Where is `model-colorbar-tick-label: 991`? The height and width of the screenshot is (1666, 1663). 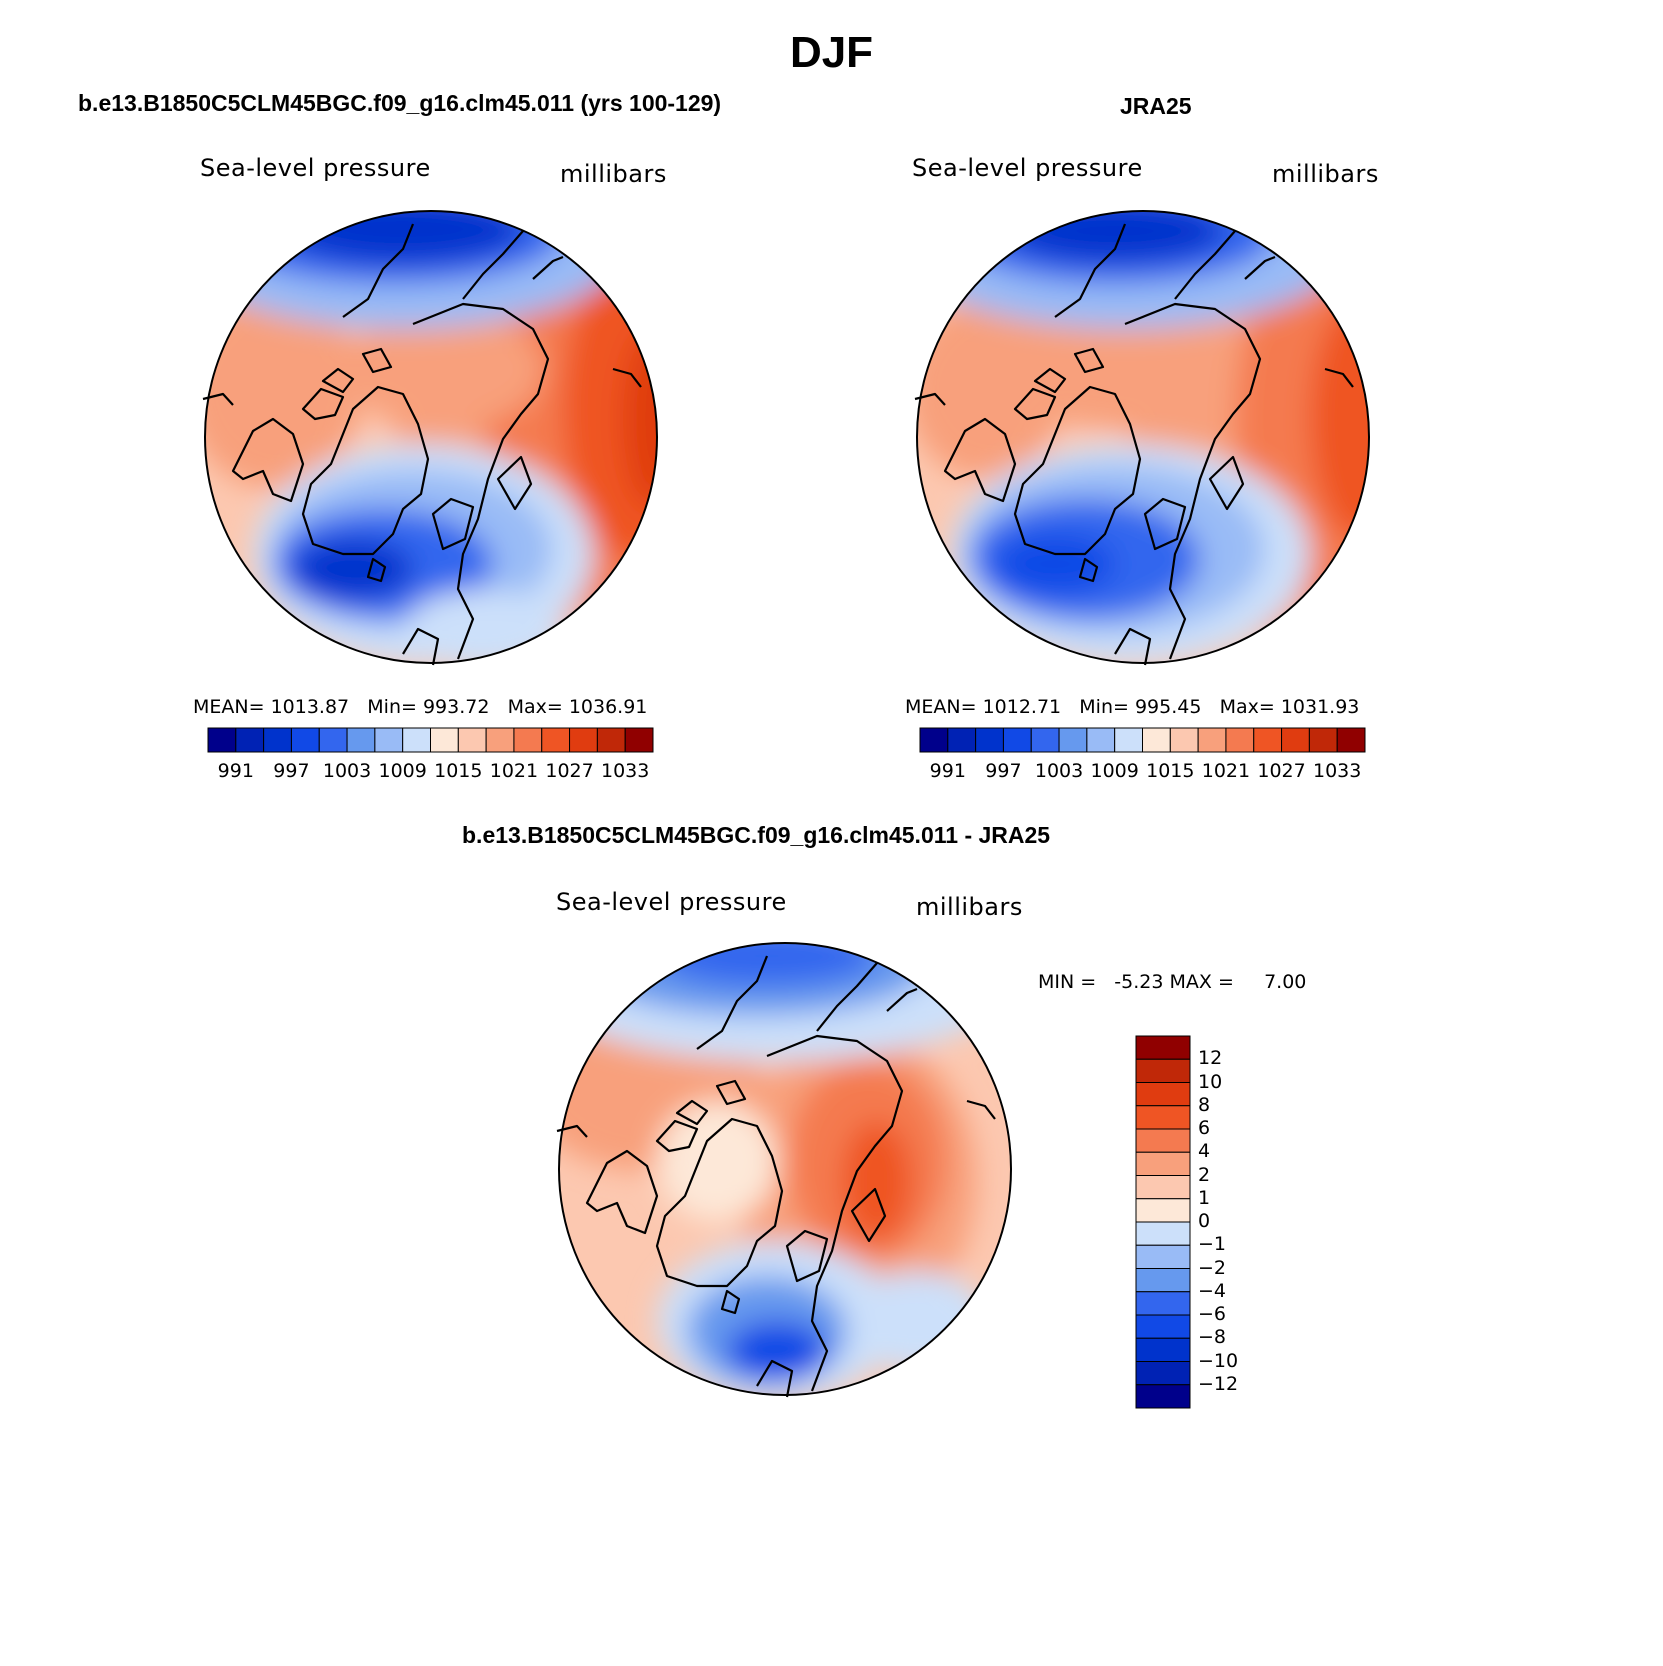 model-colorbar-tick-label: 991 is located at coordinates (235, 771).